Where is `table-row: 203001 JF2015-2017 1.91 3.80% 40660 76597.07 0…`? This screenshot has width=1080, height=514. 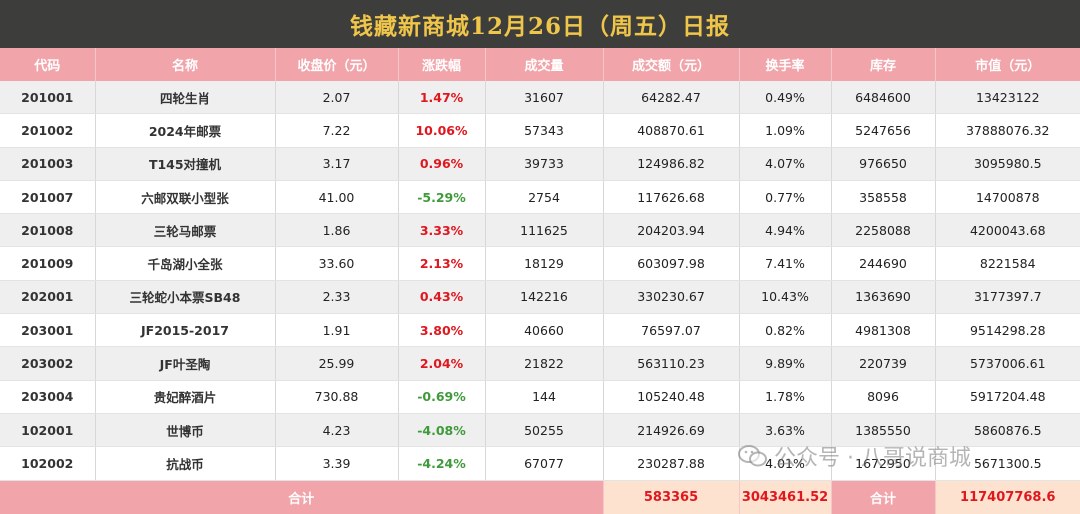
table-row: 203001 JF2015-2017 1.91 3.80% 40660 76597.07 0… is located at coordinates (540, 330).